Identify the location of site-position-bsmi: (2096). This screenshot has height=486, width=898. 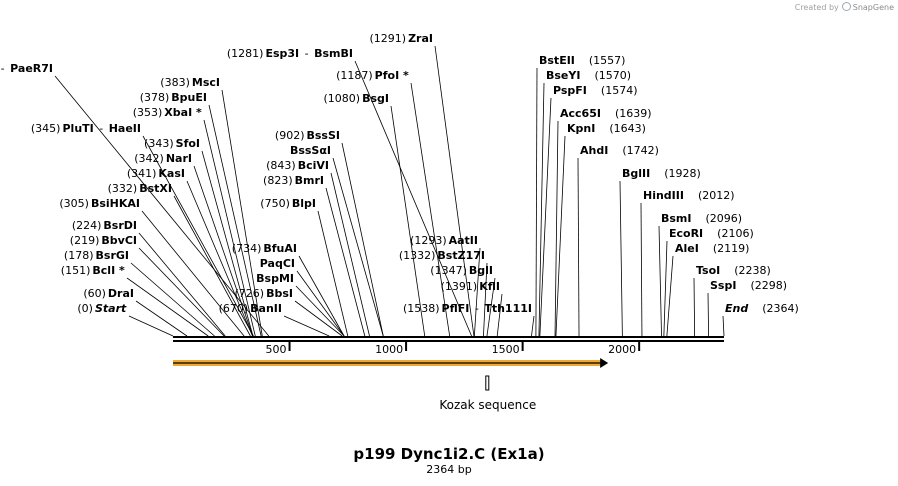
(724, 218).